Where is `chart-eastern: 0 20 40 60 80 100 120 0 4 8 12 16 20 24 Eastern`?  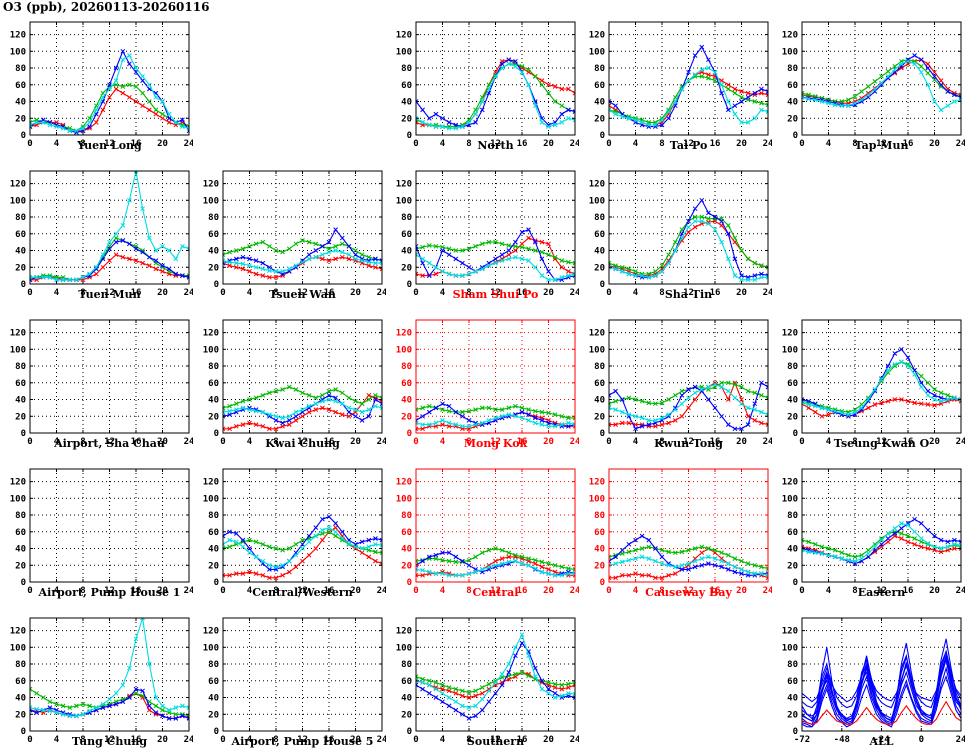 chart-eastern: 0 20 40 60 80 100 120 0 4 8 12 16 20 24 Eastern is located at coordinates (873, 533).